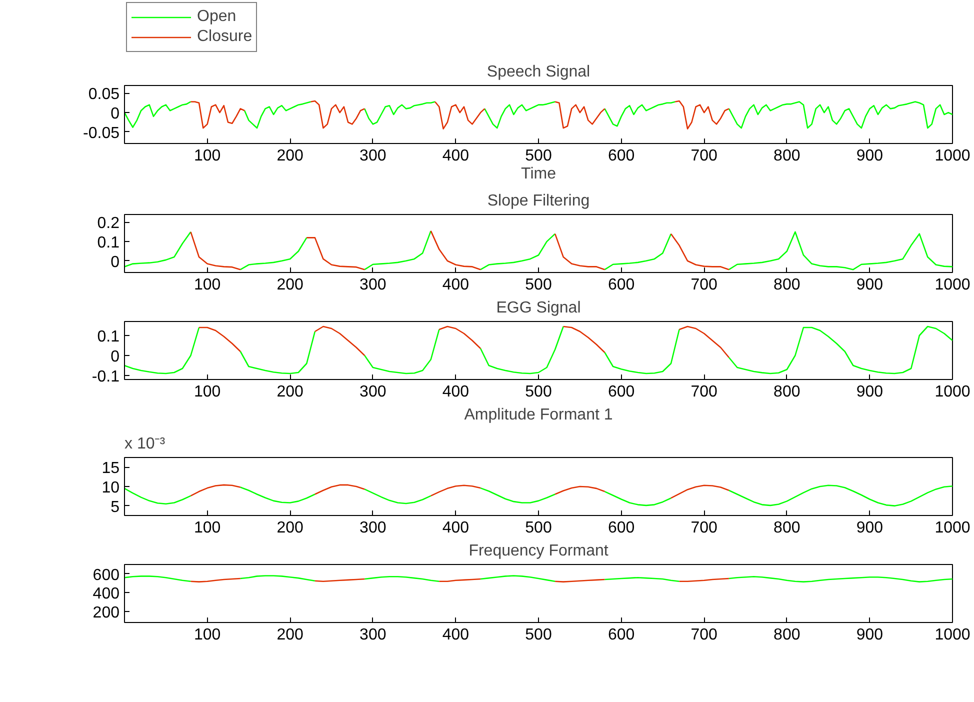  What do you see at coordinates (538, 174) in the screenshot?
I see `x-axis-title: Time` at bounding box center [538, 174].